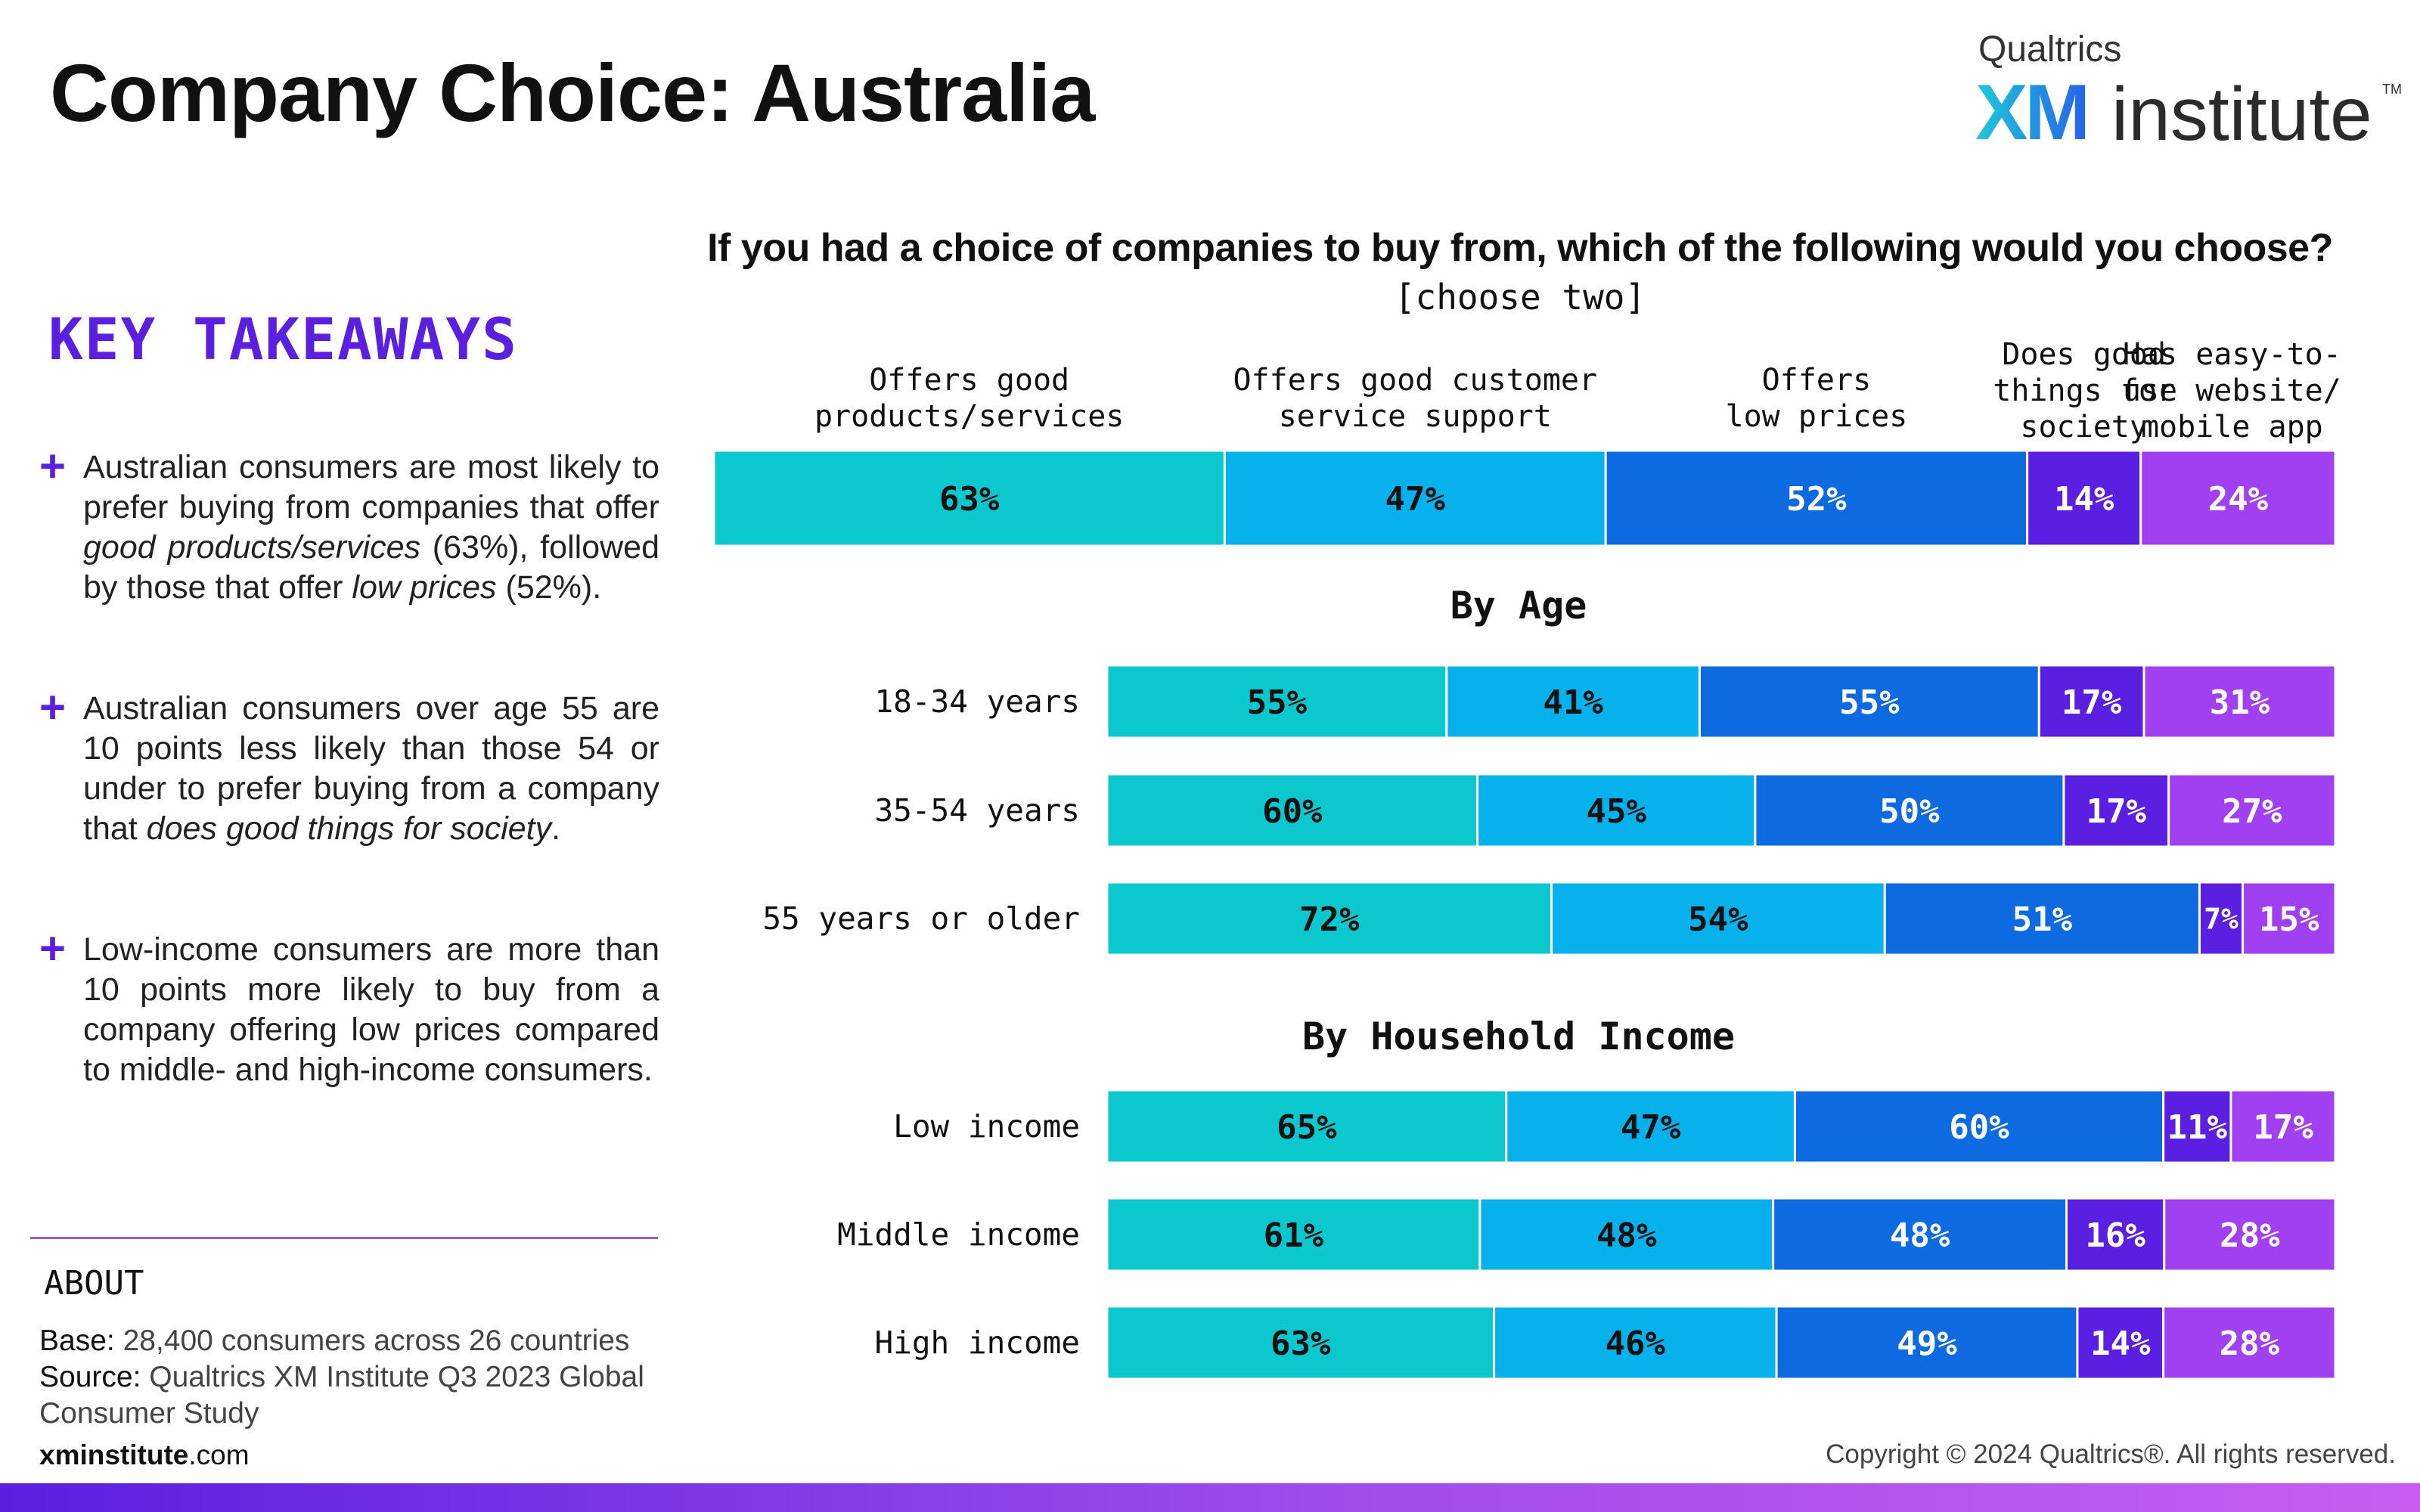  I want to click on xm-institute-logo: Qualtrics XM institute TM, so click(2188, 92).